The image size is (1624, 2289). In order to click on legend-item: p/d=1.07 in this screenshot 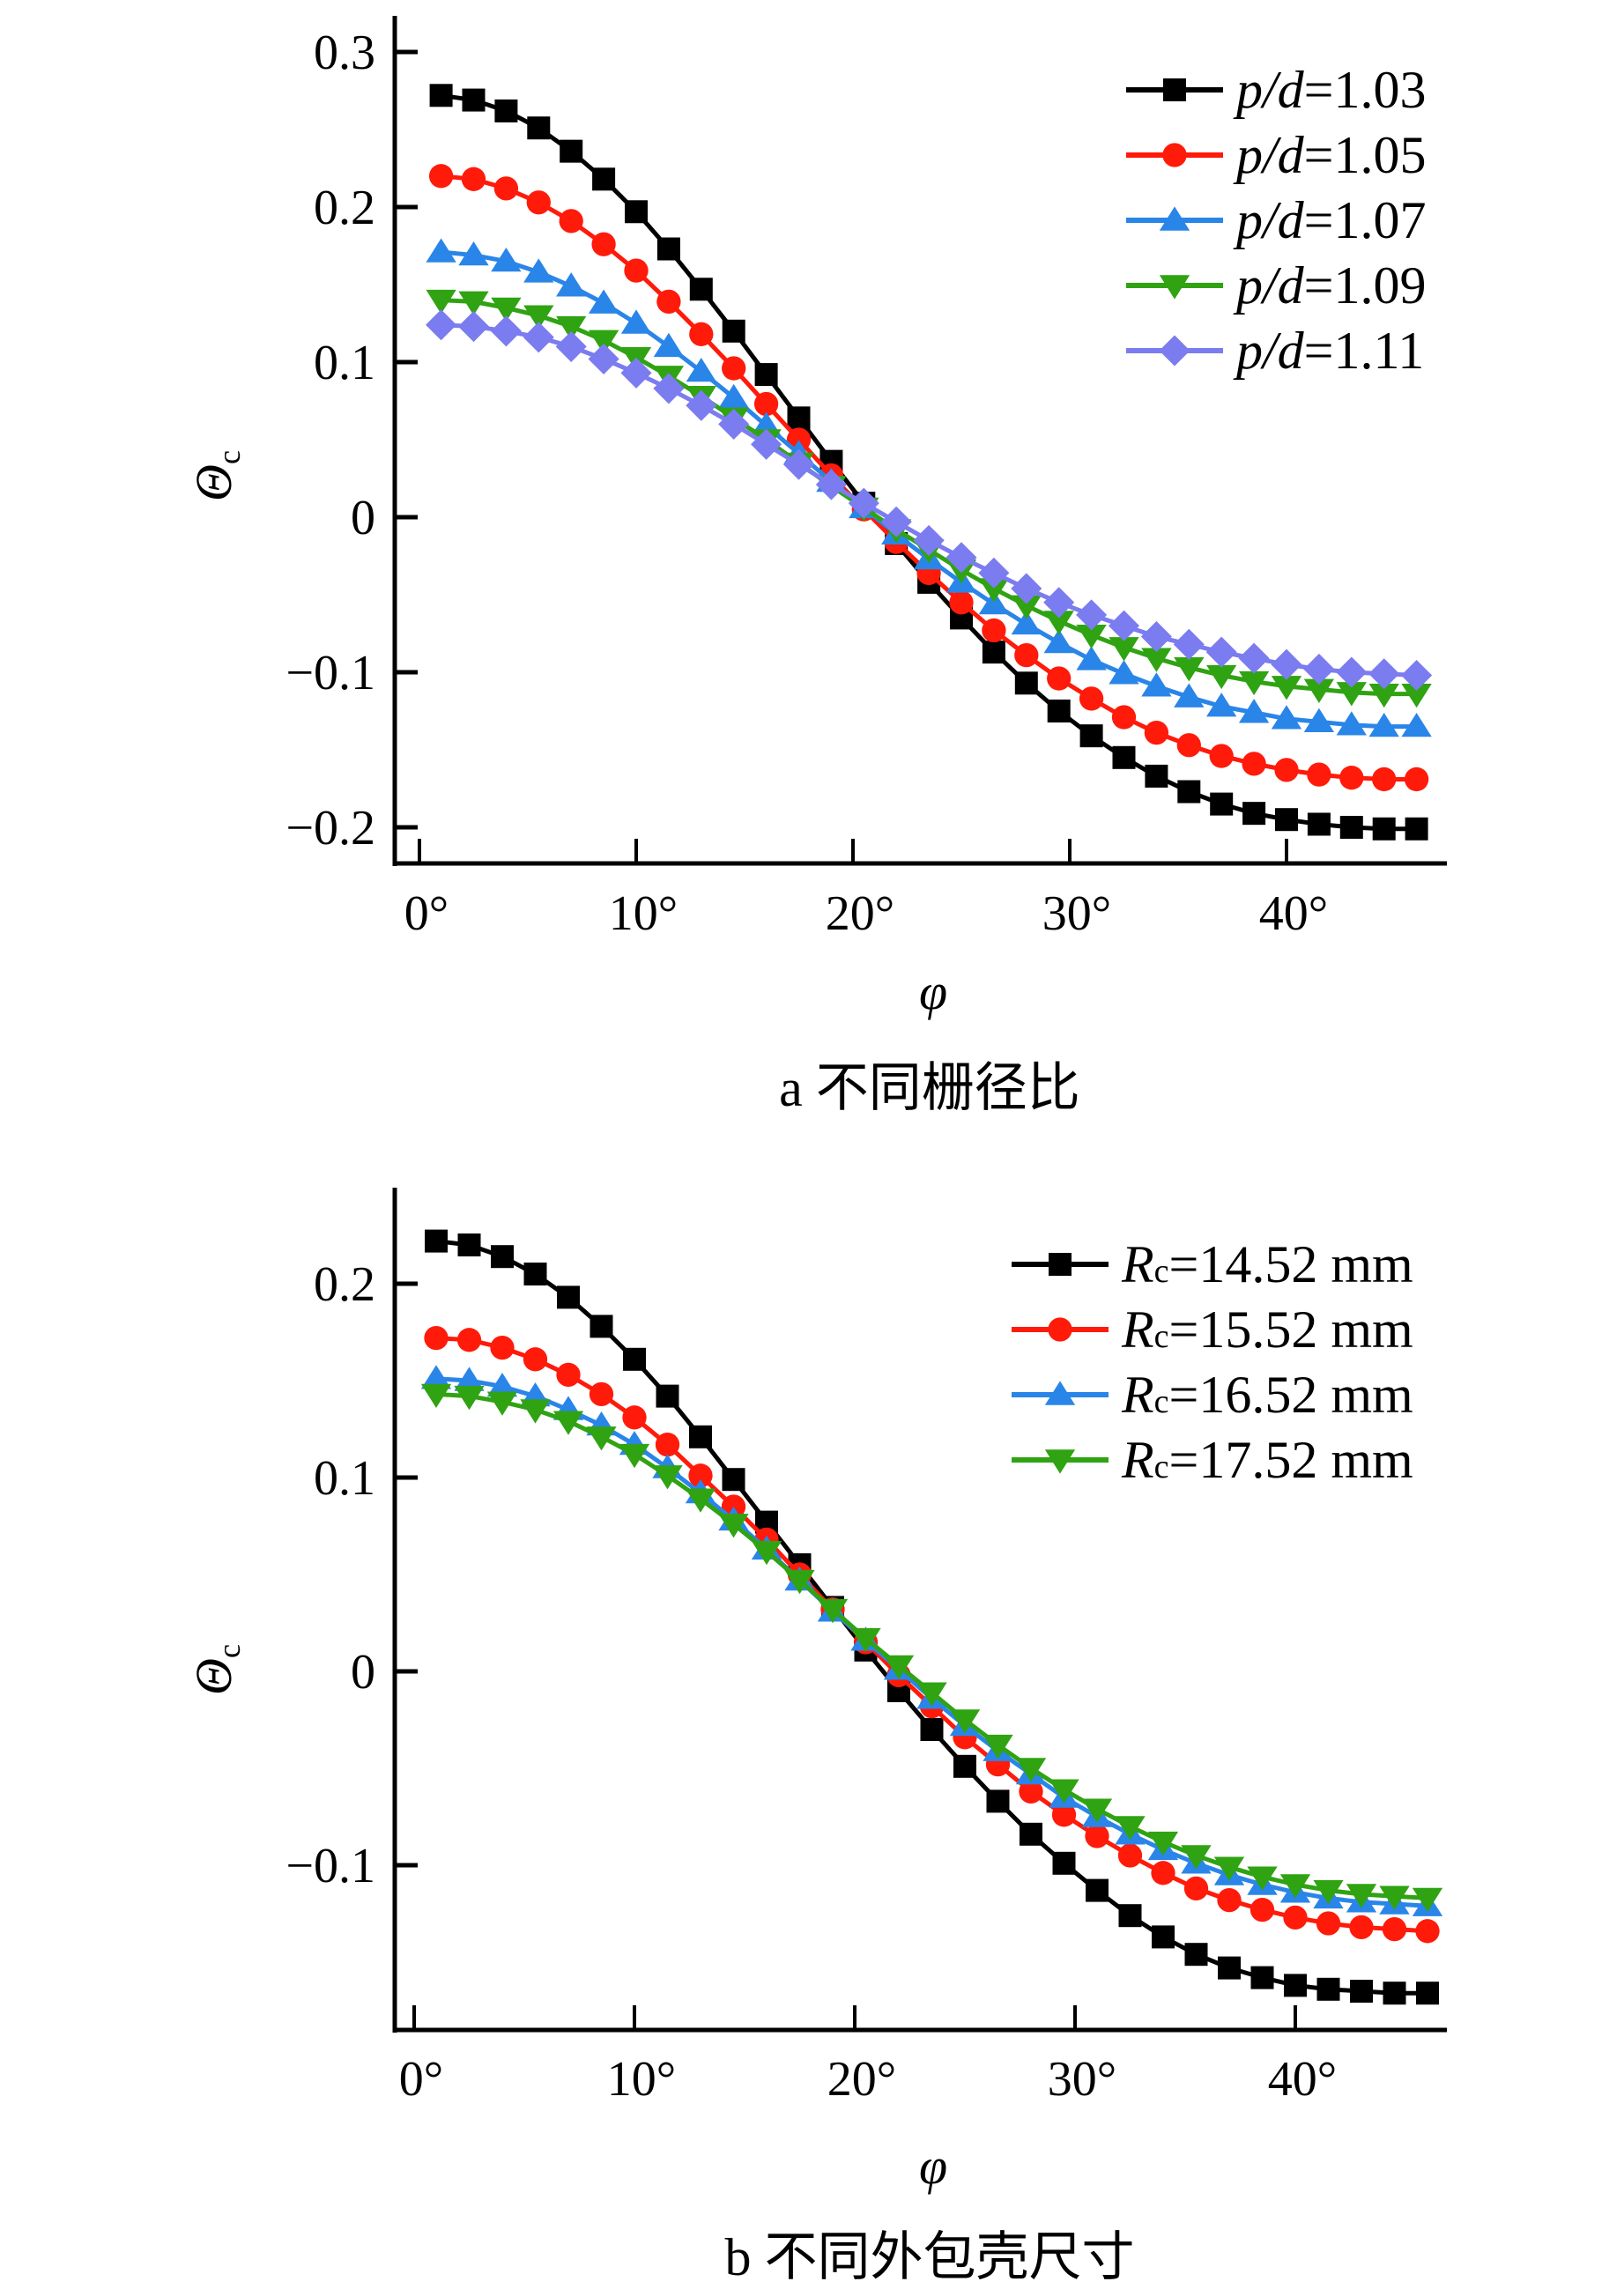, I will do `click(1276, 220)`.